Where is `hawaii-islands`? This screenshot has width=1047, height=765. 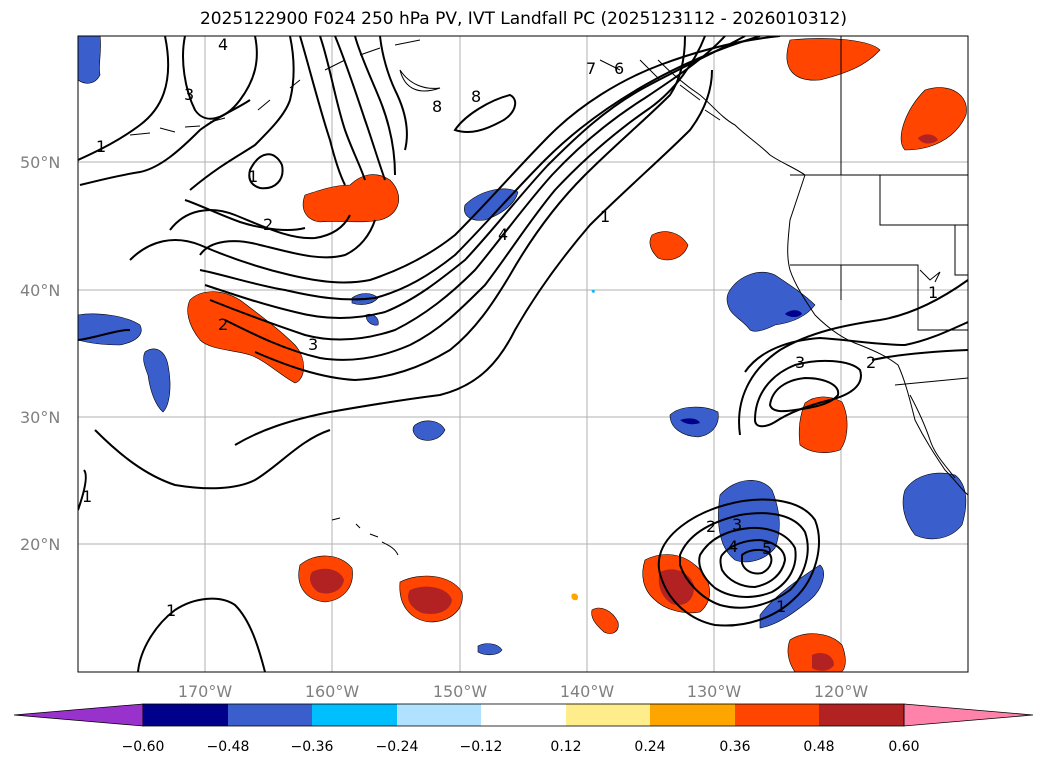
hawaii-islands is located at coordinates (365, 536).